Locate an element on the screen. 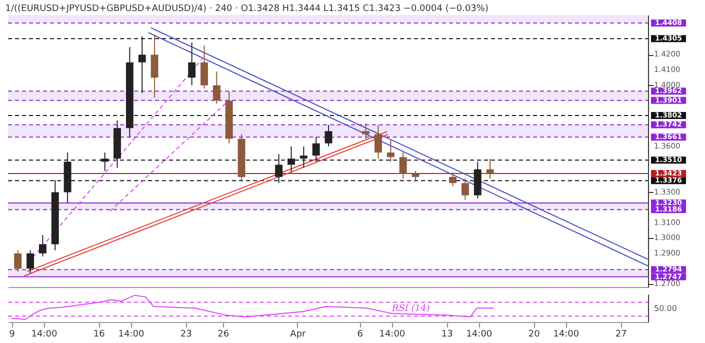 This screenshot has width=705, height=343. chart-title: 1/((EURUSD+JPYUSD+GBPUSD+AUDUSD)/4) · 240 · O1.3428 H1.3444 L1.3415 C1.3423 −0.0004 (−0.03%) is located at coordinates (246, 9).